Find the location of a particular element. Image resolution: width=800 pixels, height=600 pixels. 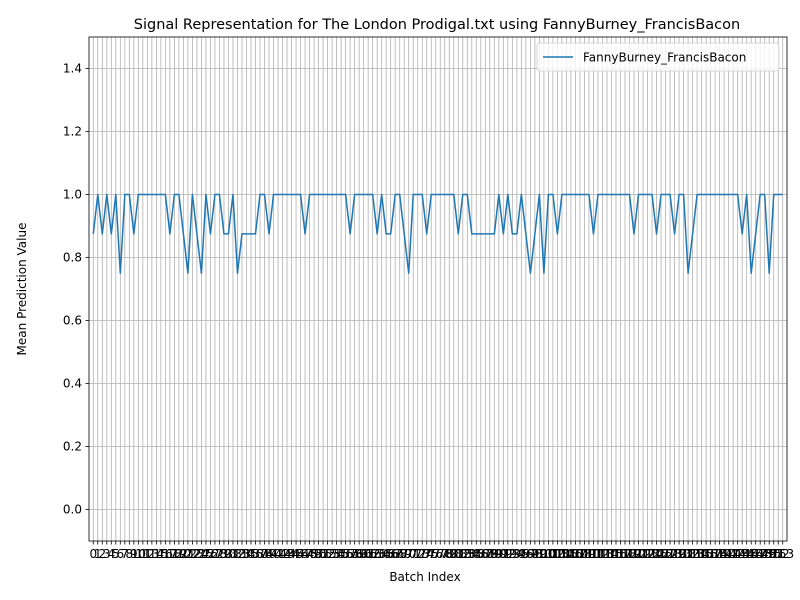

y-tick-label: 1.0 is located at coordinates (72, 195).